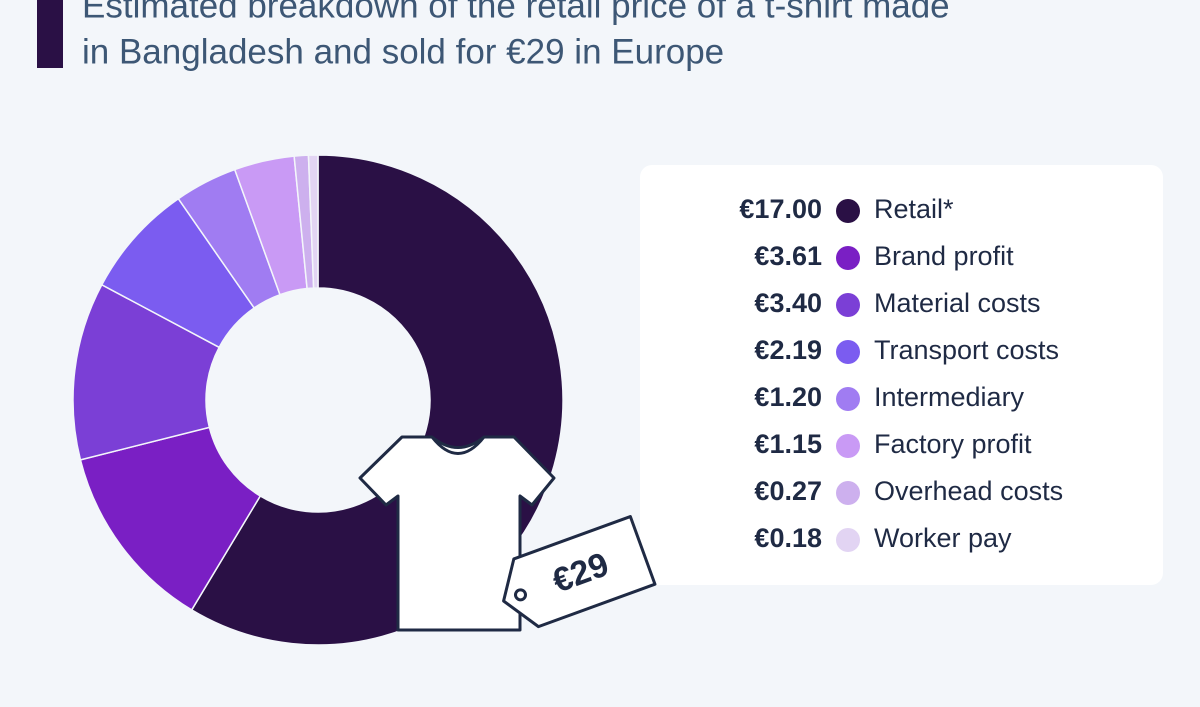 The height and width of the screenshot is (707, 1200). What do you see at coordinates (788, 444) in the screenshot?
I see `legend-value: €1.15` at bounding box center [788, 444].